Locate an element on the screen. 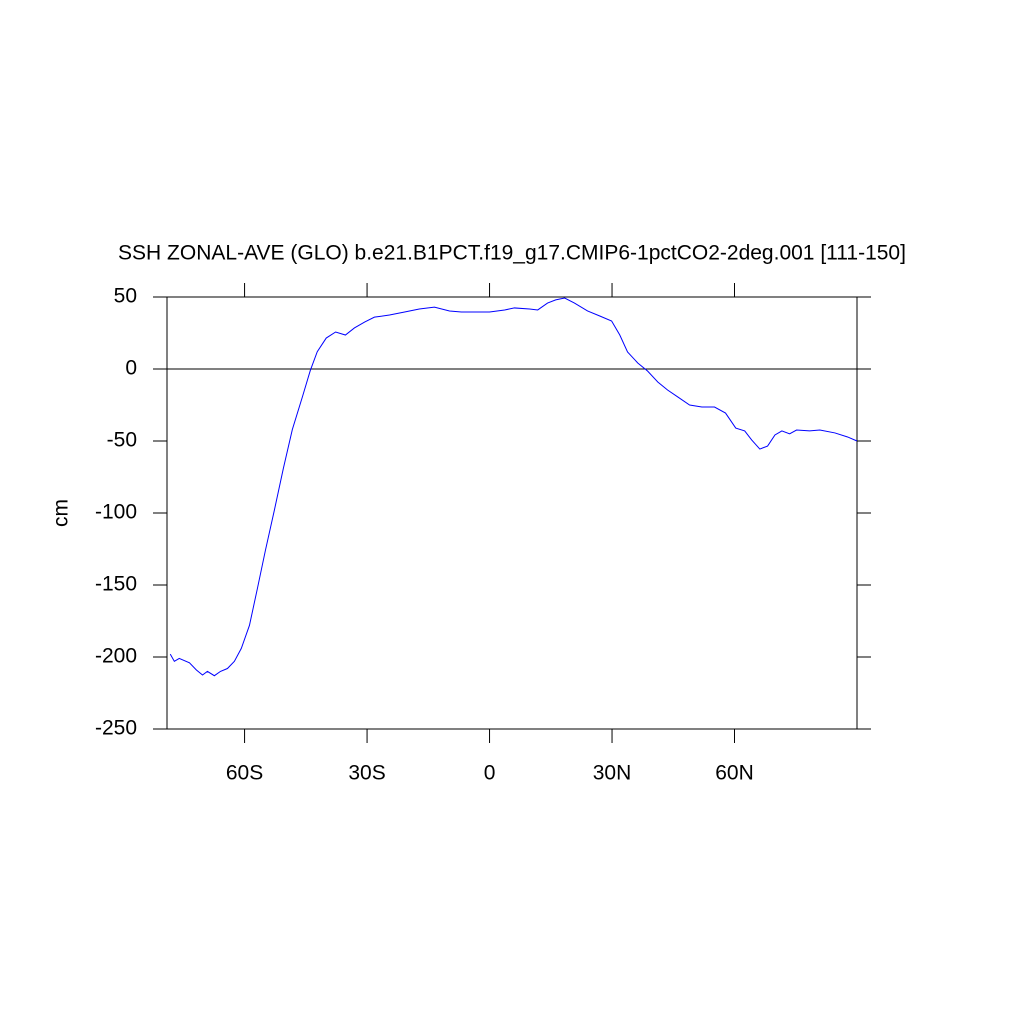 The height and width of the screenshot is (1029, 1024). y-tick-label: -100 is located at coordinates (116, 512).